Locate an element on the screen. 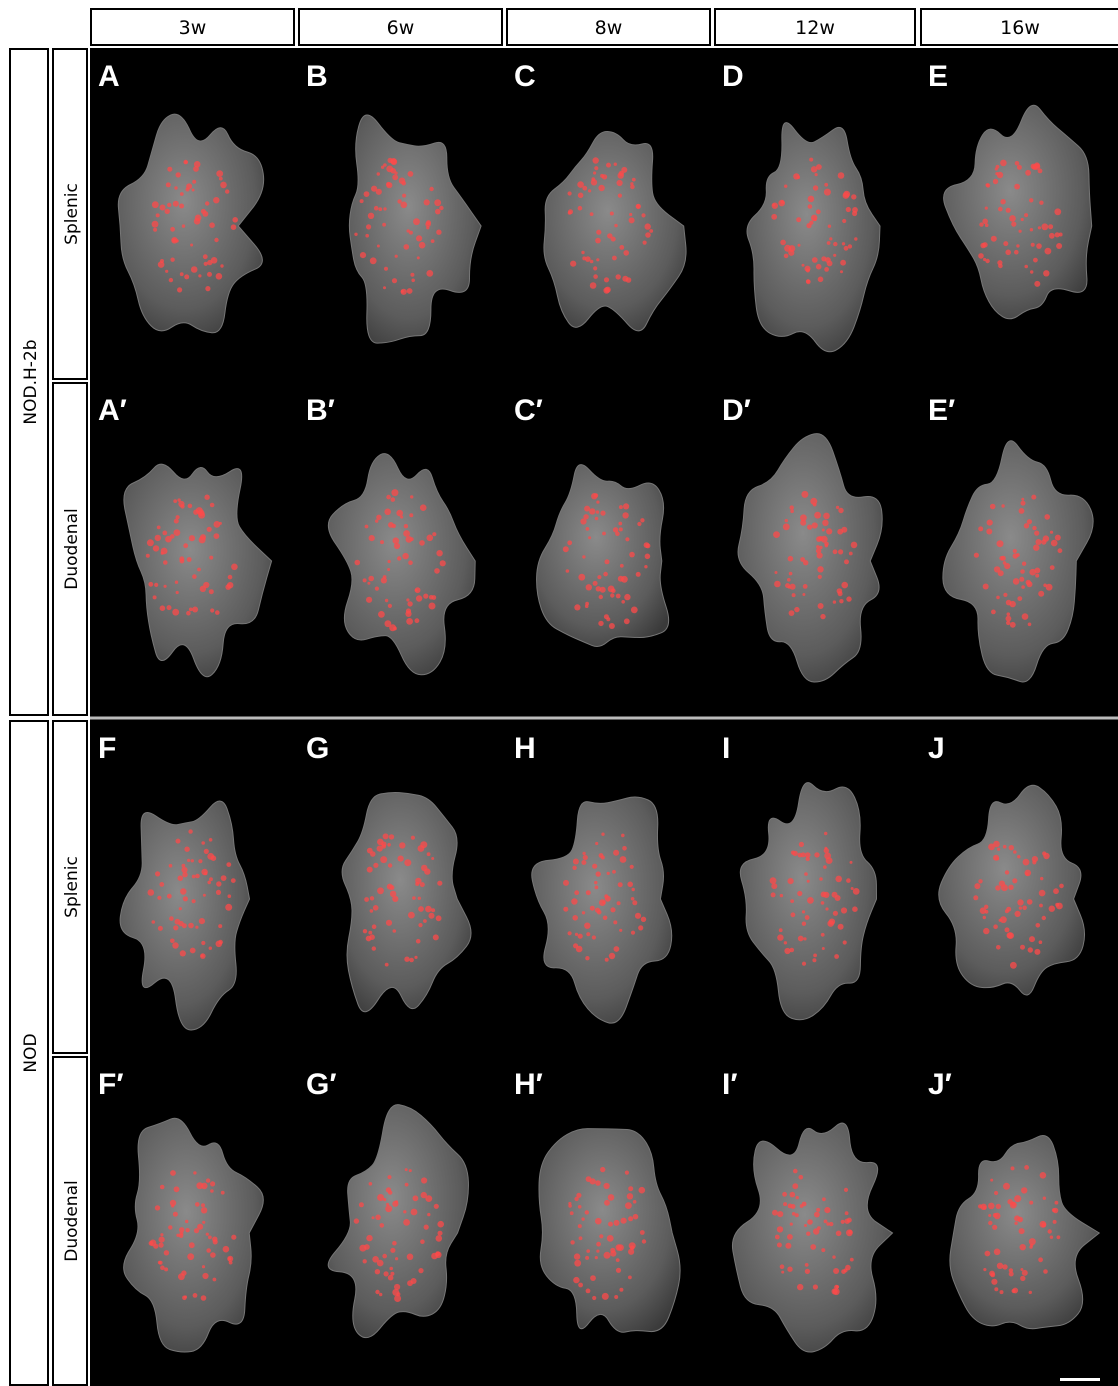  panel-letter: H is located at coordinates (525, 748).